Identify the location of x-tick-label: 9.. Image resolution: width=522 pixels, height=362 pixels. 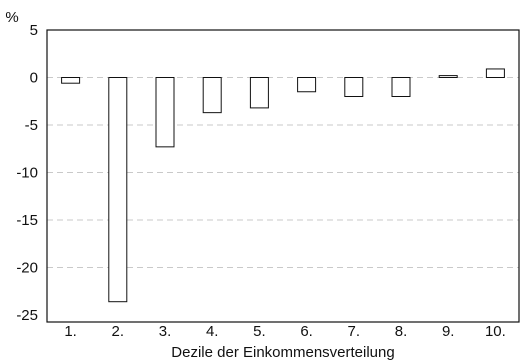
(448, 331).